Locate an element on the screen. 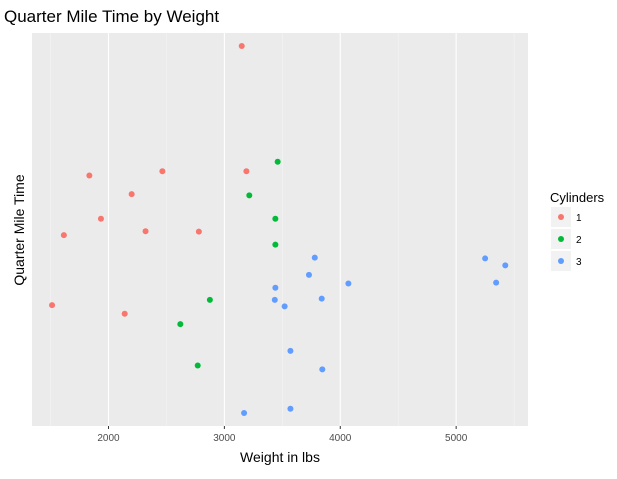 Image resolution: width=617 pixels, height=479 pixels. legend-label: 3 is located at coordinates (579, 262).